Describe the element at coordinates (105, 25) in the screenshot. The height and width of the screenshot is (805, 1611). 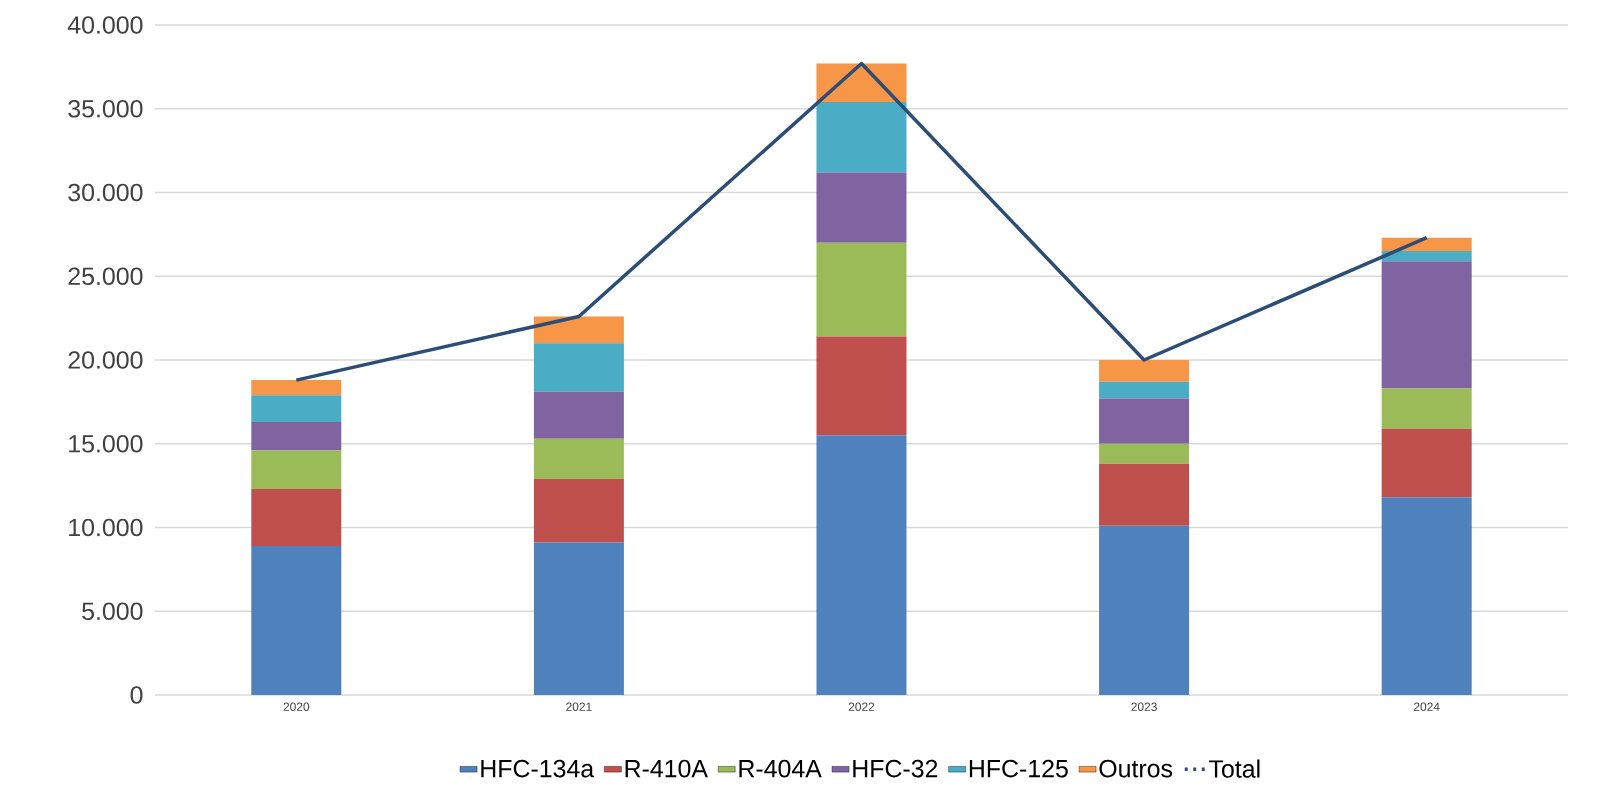
I see `y-tick-label: 40.000` at that location.